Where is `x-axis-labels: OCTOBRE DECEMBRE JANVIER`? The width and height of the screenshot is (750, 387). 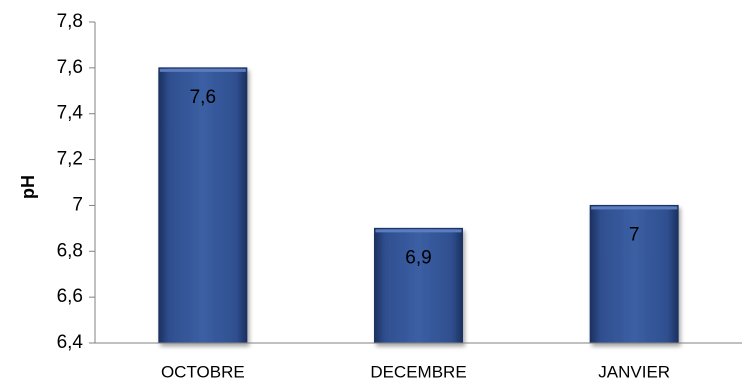 x-axis-labels: OCTOBRE DECEMBRE JANVIER is located at coordinates (415, 371).